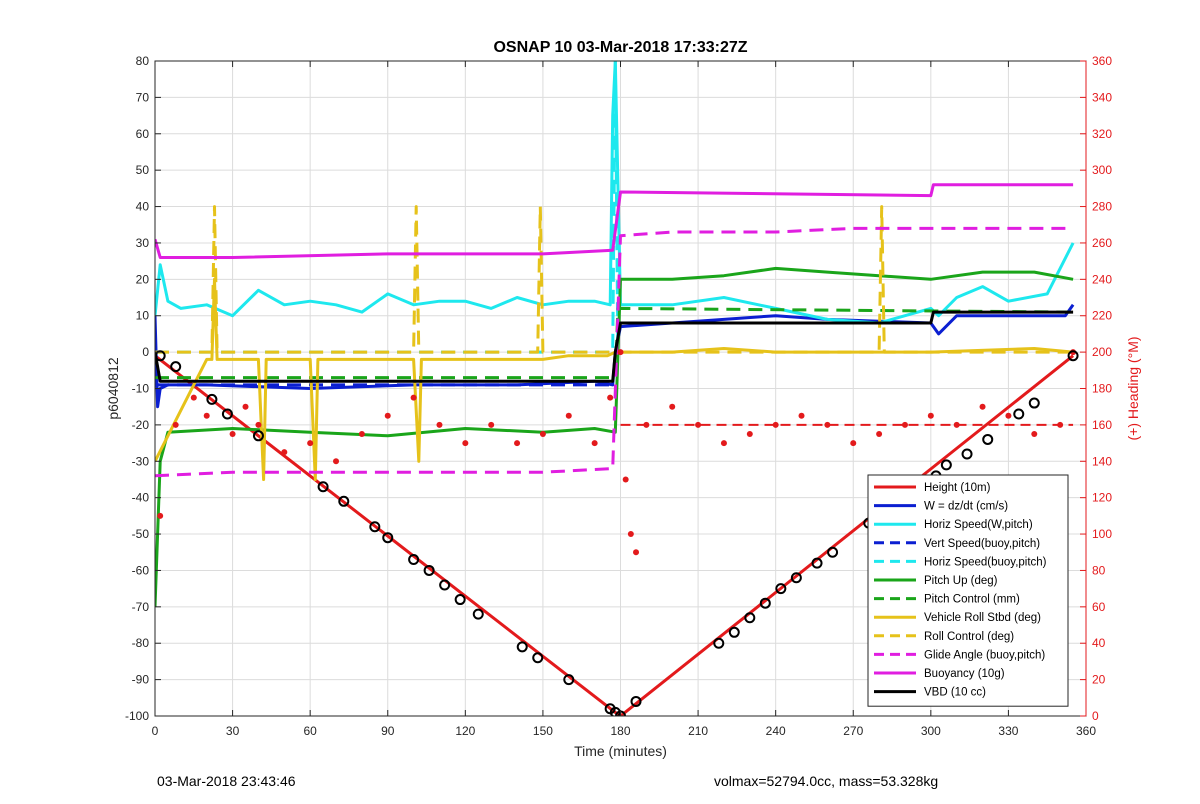  Describe the element at coordinates (1102, 352) in the screenshot. I see `y2-tick-label: 200` at that location.